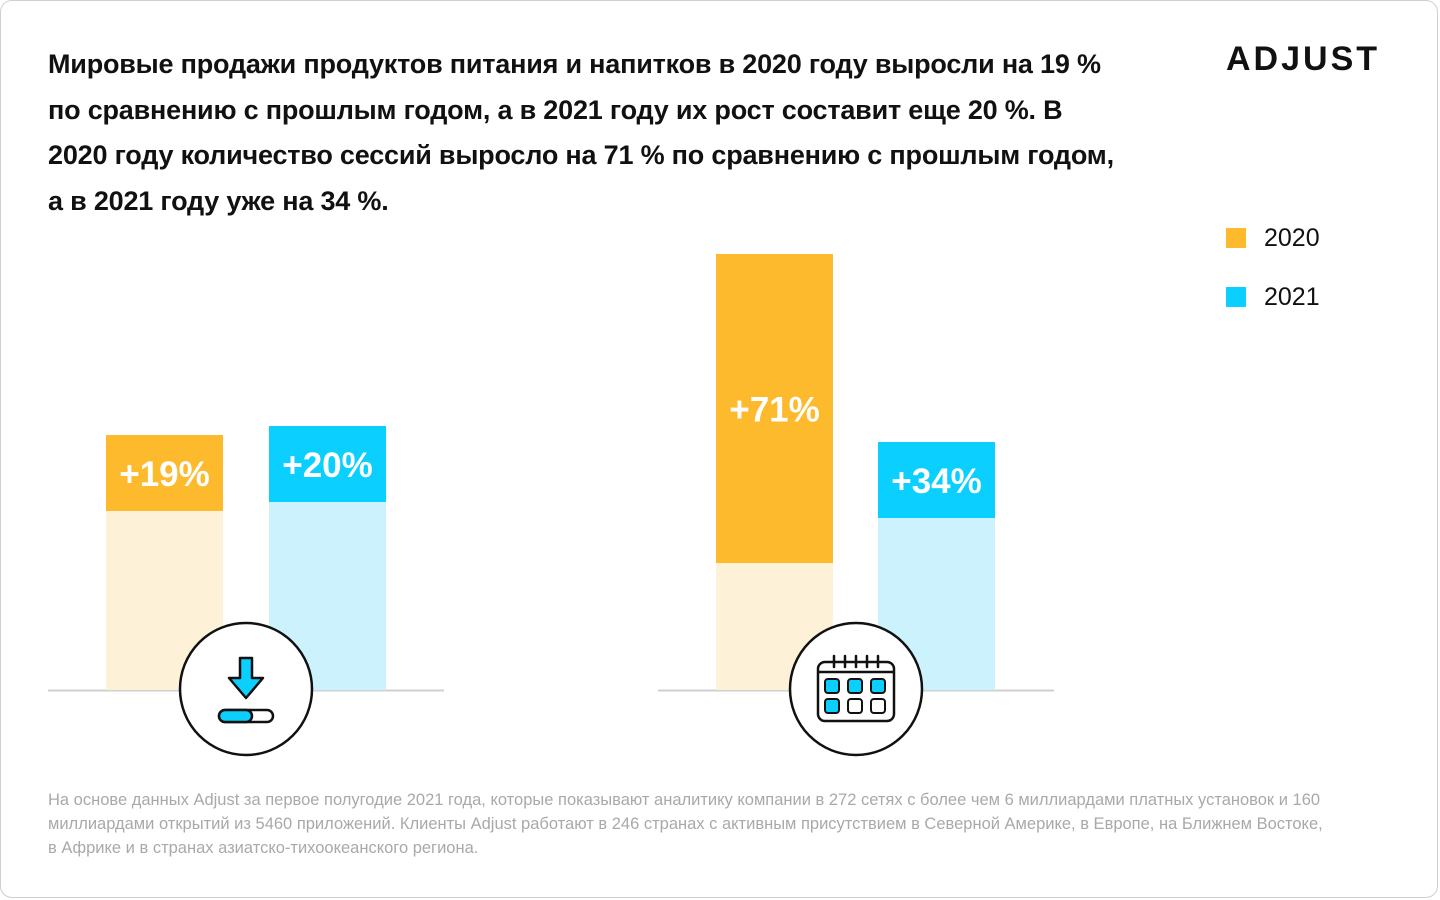  I want to click on legend-swatch-2020, so click(1236, 238).